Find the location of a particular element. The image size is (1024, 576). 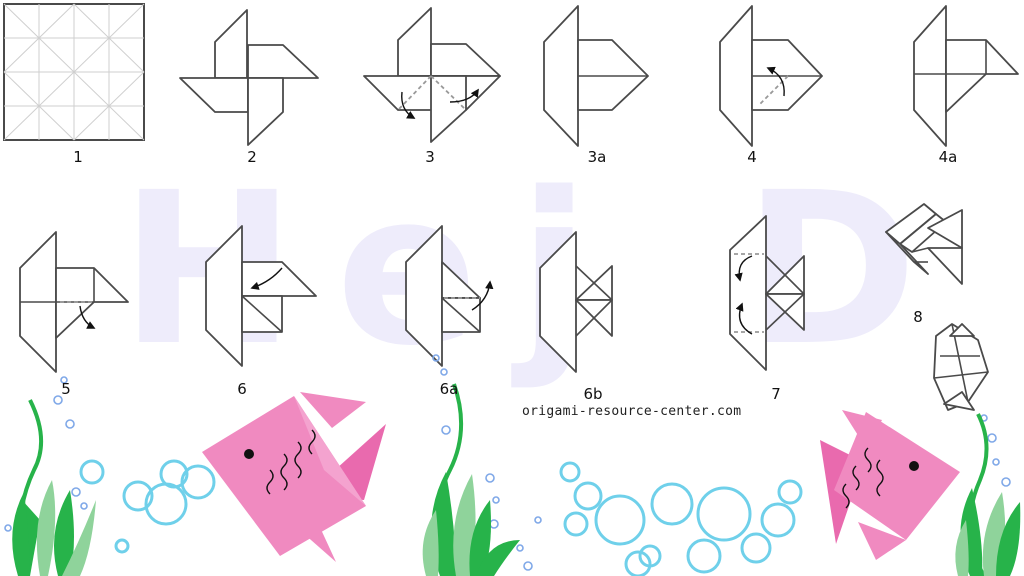

step-label-3: 3 is located at coordinates (430, 157).